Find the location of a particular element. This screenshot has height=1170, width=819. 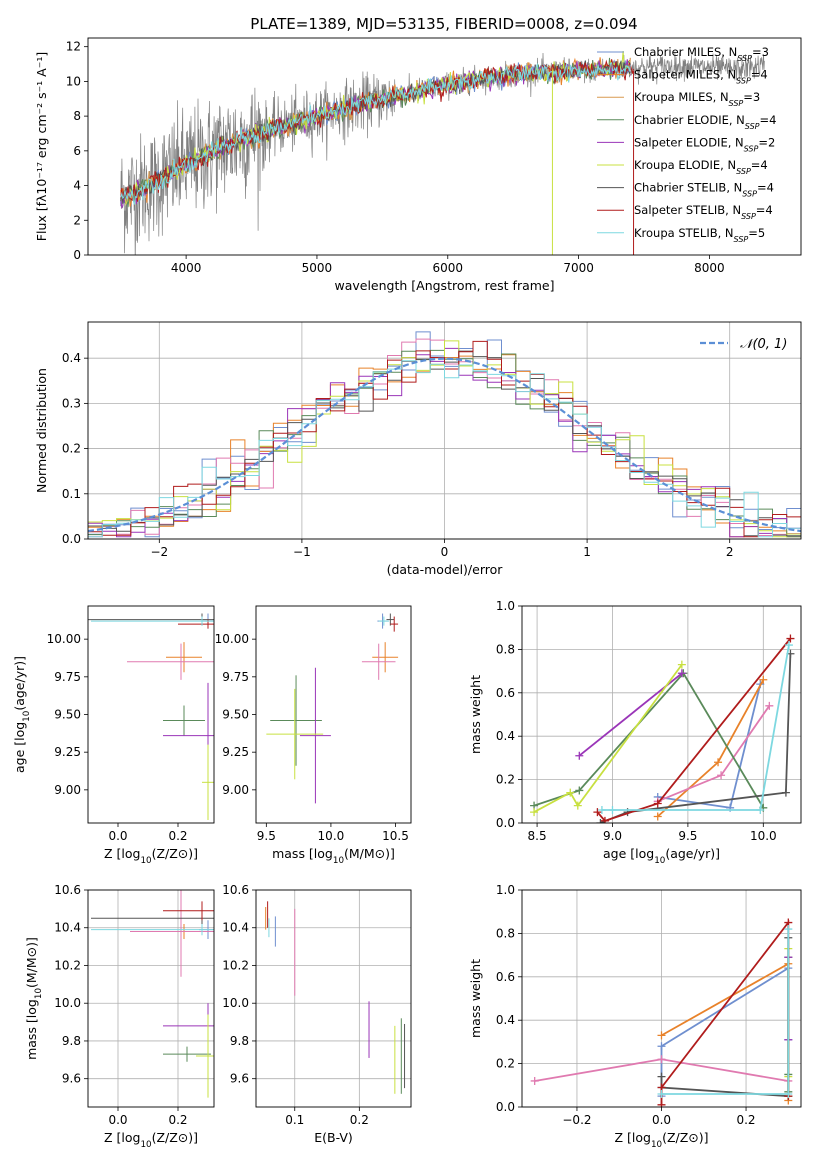

legend-label: Chabrier ELODIE, NSSP=4 is located at coordinates (705, 122).